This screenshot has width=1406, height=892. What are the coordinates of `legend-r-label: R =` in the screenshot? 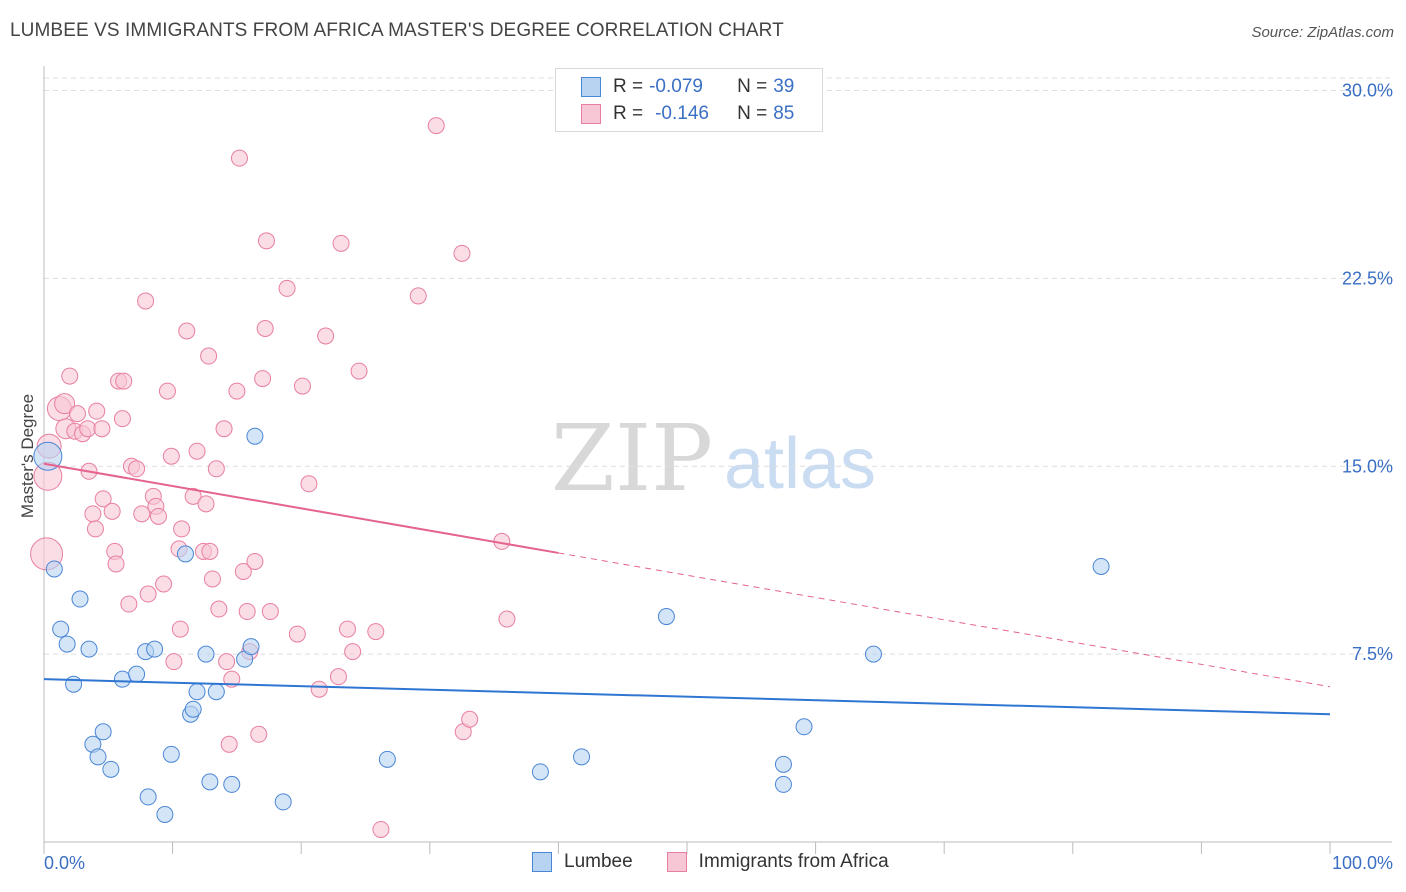 It's located at (628, 113).